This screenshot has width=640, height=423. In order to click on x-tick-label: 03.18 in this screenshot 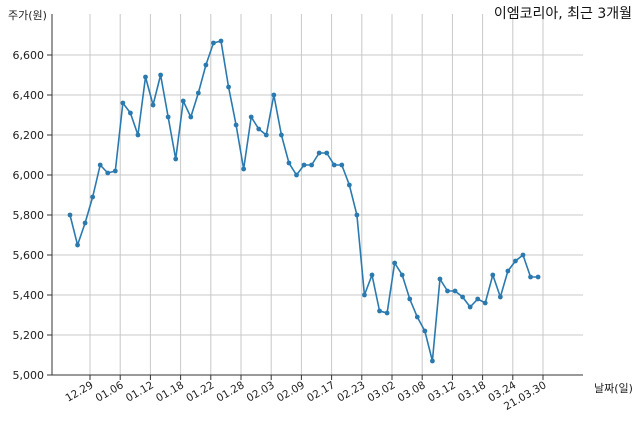, I will do `click(472, 391)`.